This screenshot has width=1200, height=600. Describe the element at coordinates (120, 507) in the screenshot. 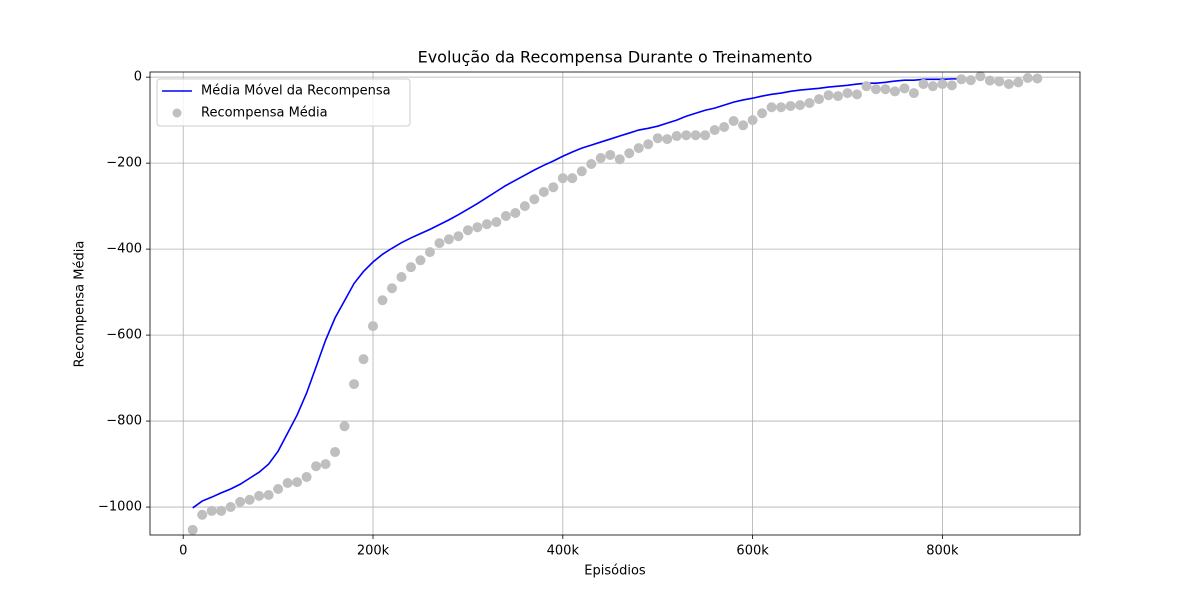

I see `y-tick-label: −1000` at that location.